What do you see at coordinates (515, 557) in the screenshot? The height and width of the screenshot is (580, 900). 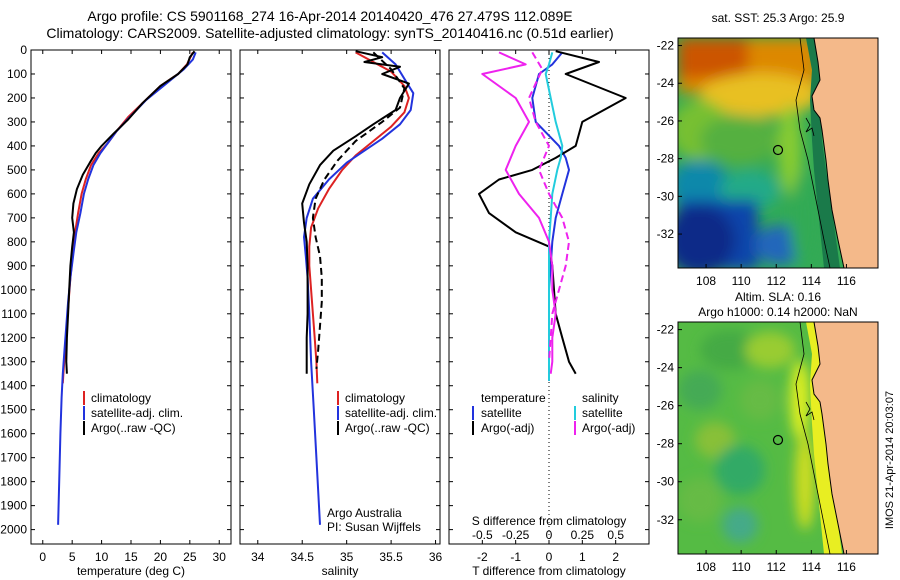 I see `x-tick-label: -1` at bounding box center [515, 557].